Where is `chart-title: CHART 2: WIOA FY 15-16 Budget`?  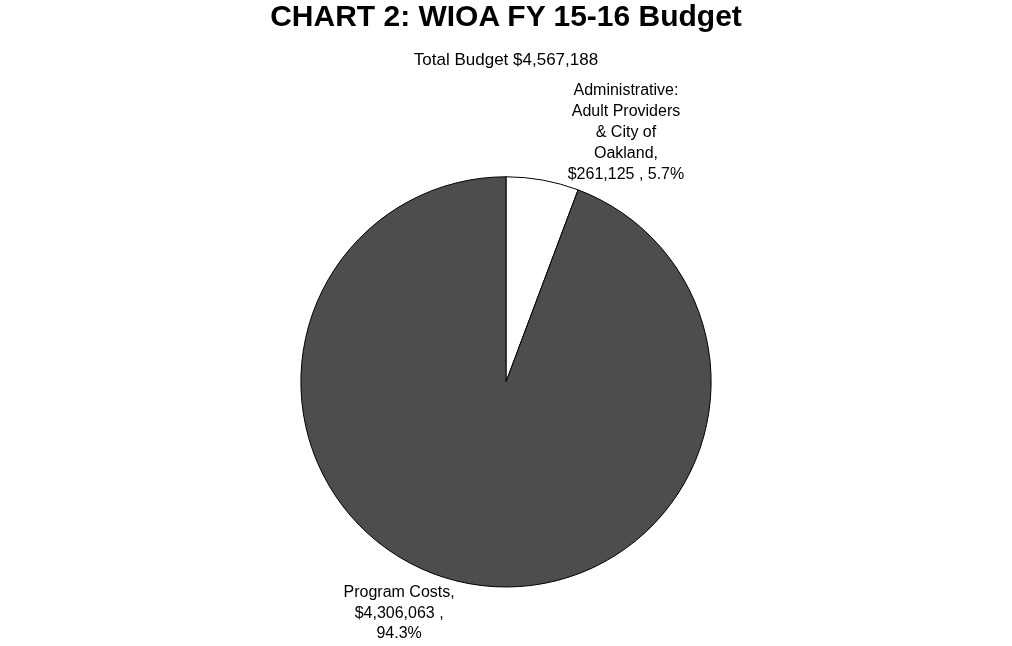
chart-title: CHART 2: WIOA FY 15-16 Budget is located at coordinates (506, 16).